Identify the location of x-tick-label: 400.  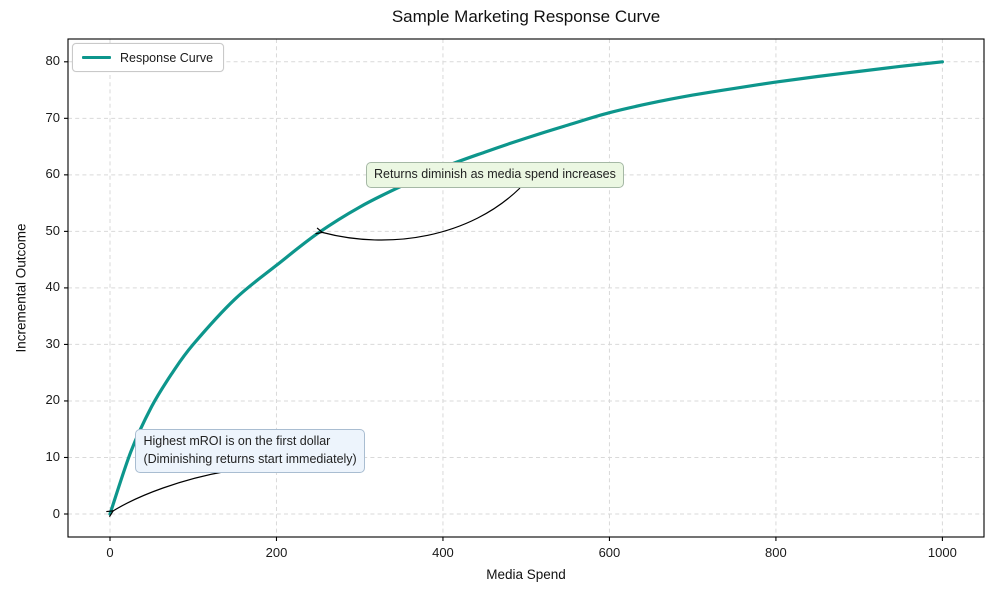
(443, 552).